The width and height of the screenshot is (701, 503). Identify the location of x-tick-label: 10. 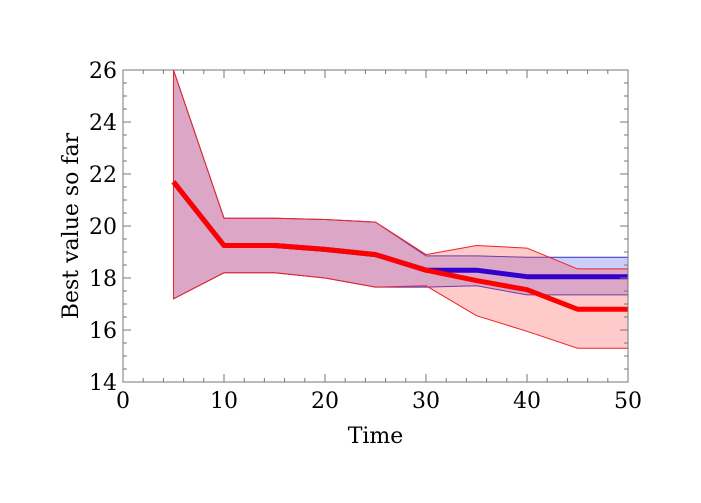
(224, 401).